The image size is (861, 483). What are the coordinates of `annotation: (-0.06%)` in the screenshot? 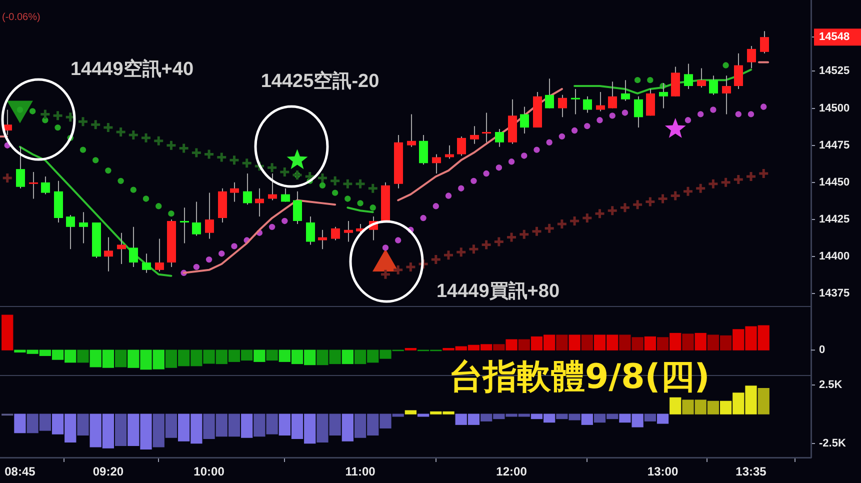 It's located at (21, 17).